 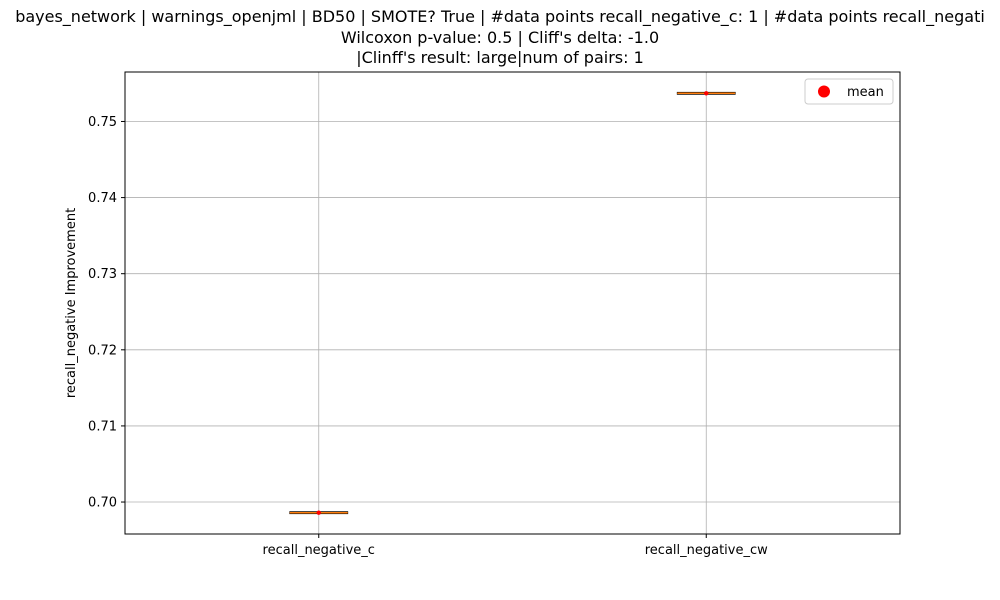 What do you see at coordinates (102, 503) in the screenshot?
I see `y-tick-label: 0.70` at bounding box center [102, 503].